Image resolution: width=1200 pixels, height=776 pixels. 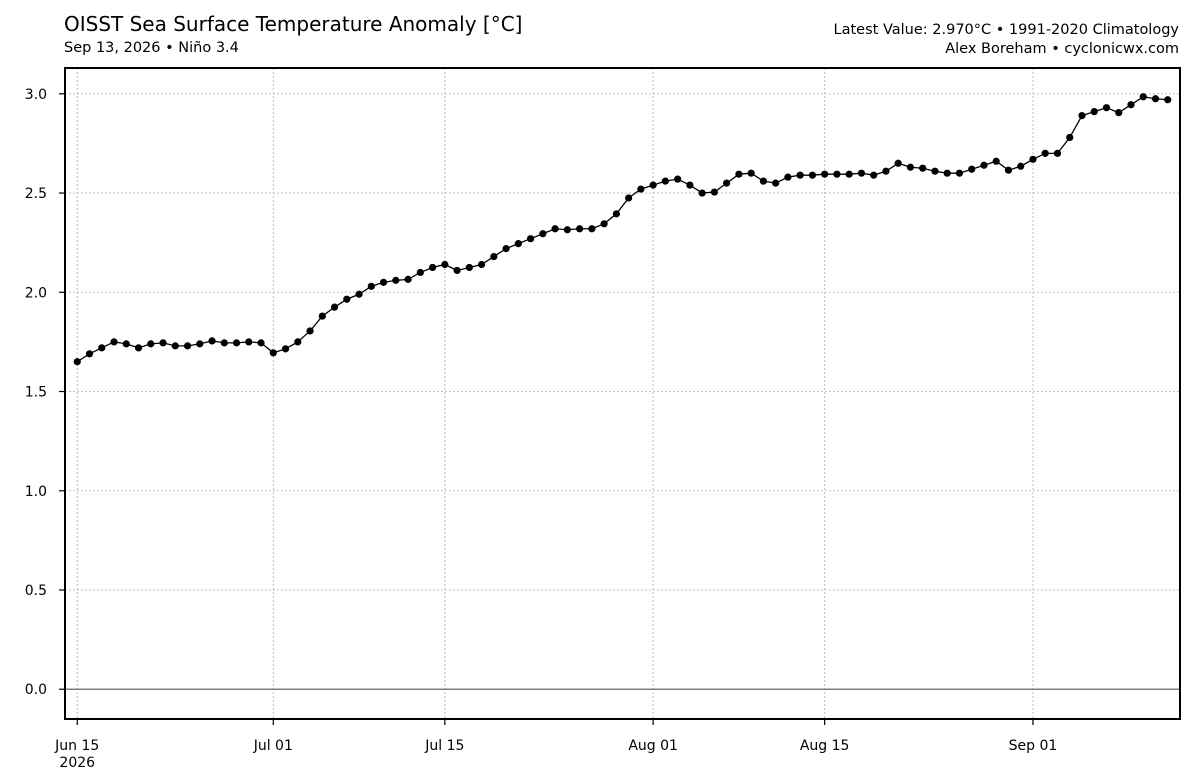 I want to click on x-tick-label: Jul 01, so click(x=273, y=746).